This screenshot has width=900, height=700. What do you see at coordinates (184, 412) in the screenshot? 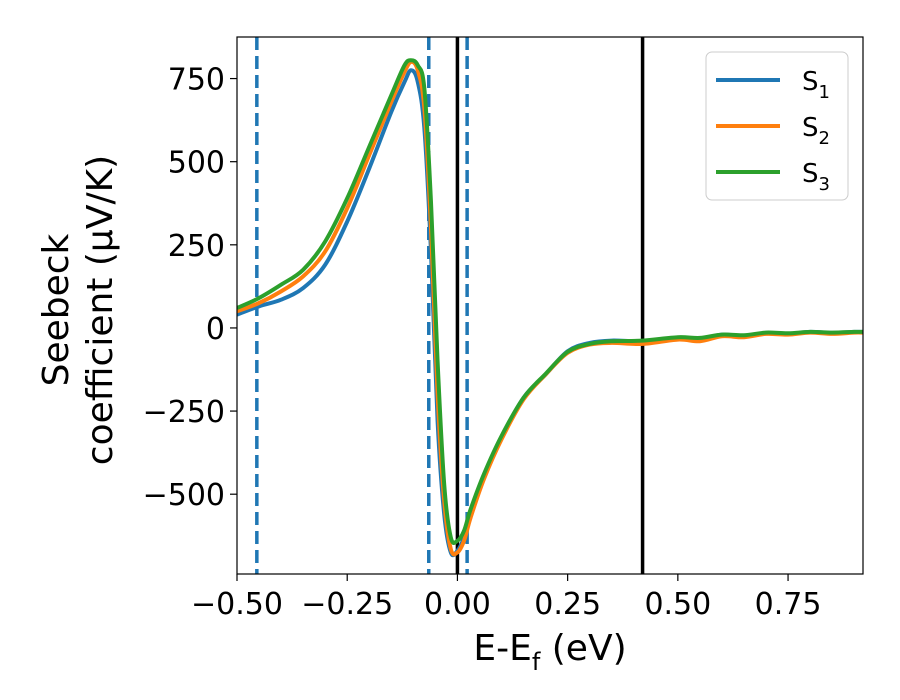
I see `y-tick-label: −250` at bounding box center [184, 412].